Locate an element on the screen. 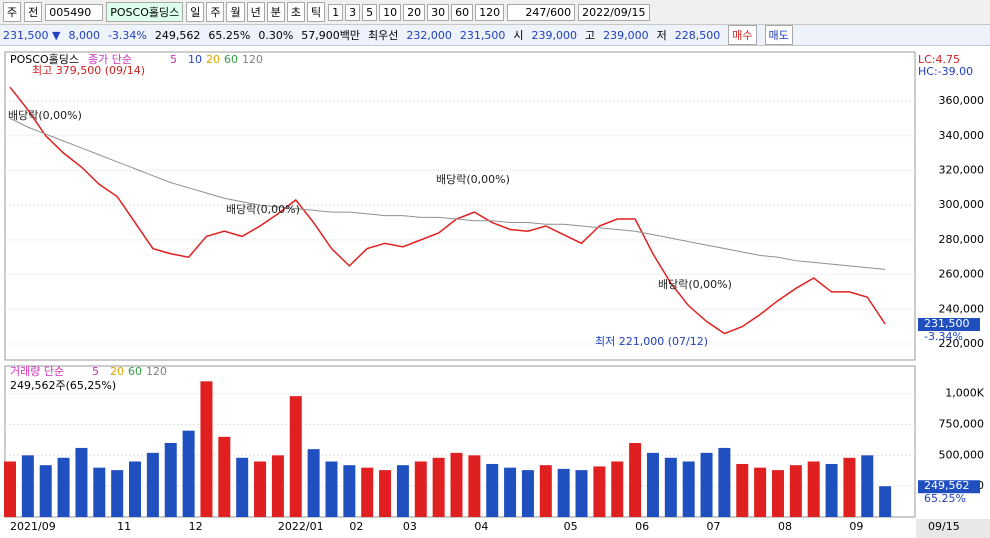  y-tick-label: 500,000 is located at coordinates (962, 454).